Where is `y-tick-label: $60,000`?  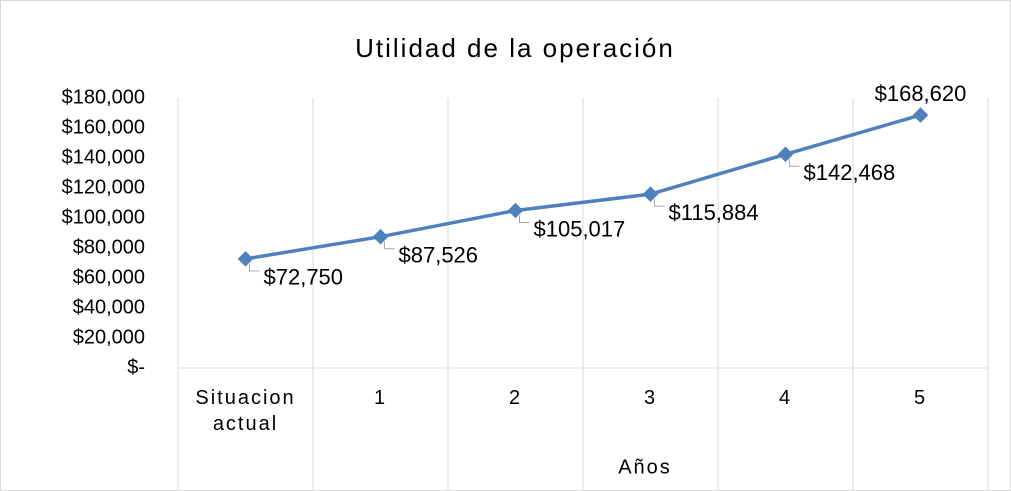 y-tick-label: $60,000 is located at coordinates (109, 277).